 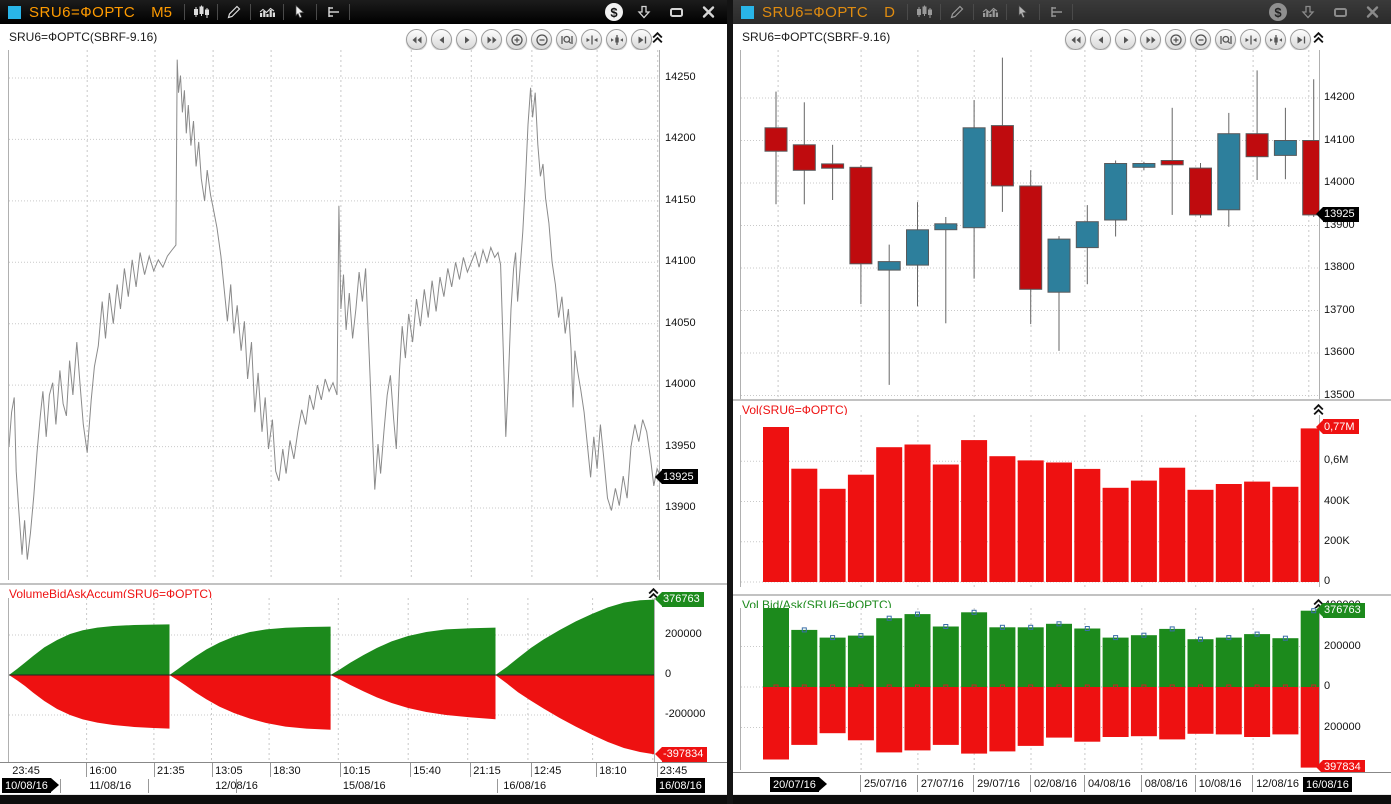 What do you see at coordinates (110, 594) in the screenshot?
I see `indicator-label: VolumeBidAskAccum(SRU6=ФОРТС)` at bounding box center [110, 594].